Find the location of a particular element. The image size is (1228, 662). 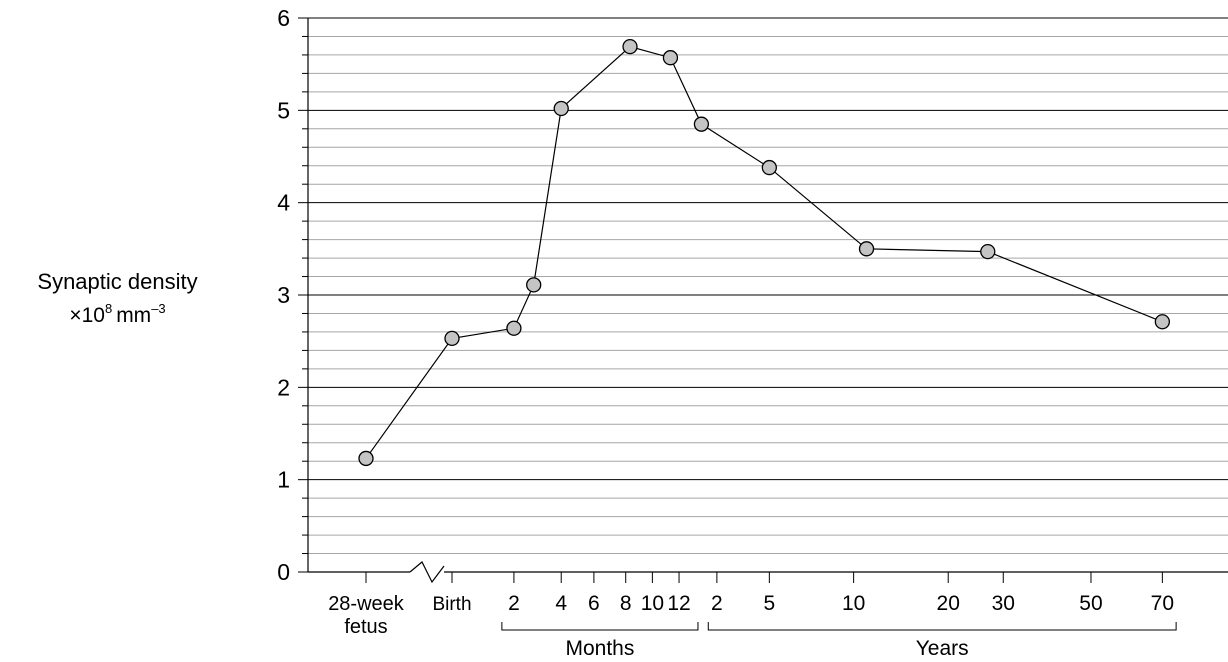

x-tick-label: 4 is located at coordinates (561, 603).